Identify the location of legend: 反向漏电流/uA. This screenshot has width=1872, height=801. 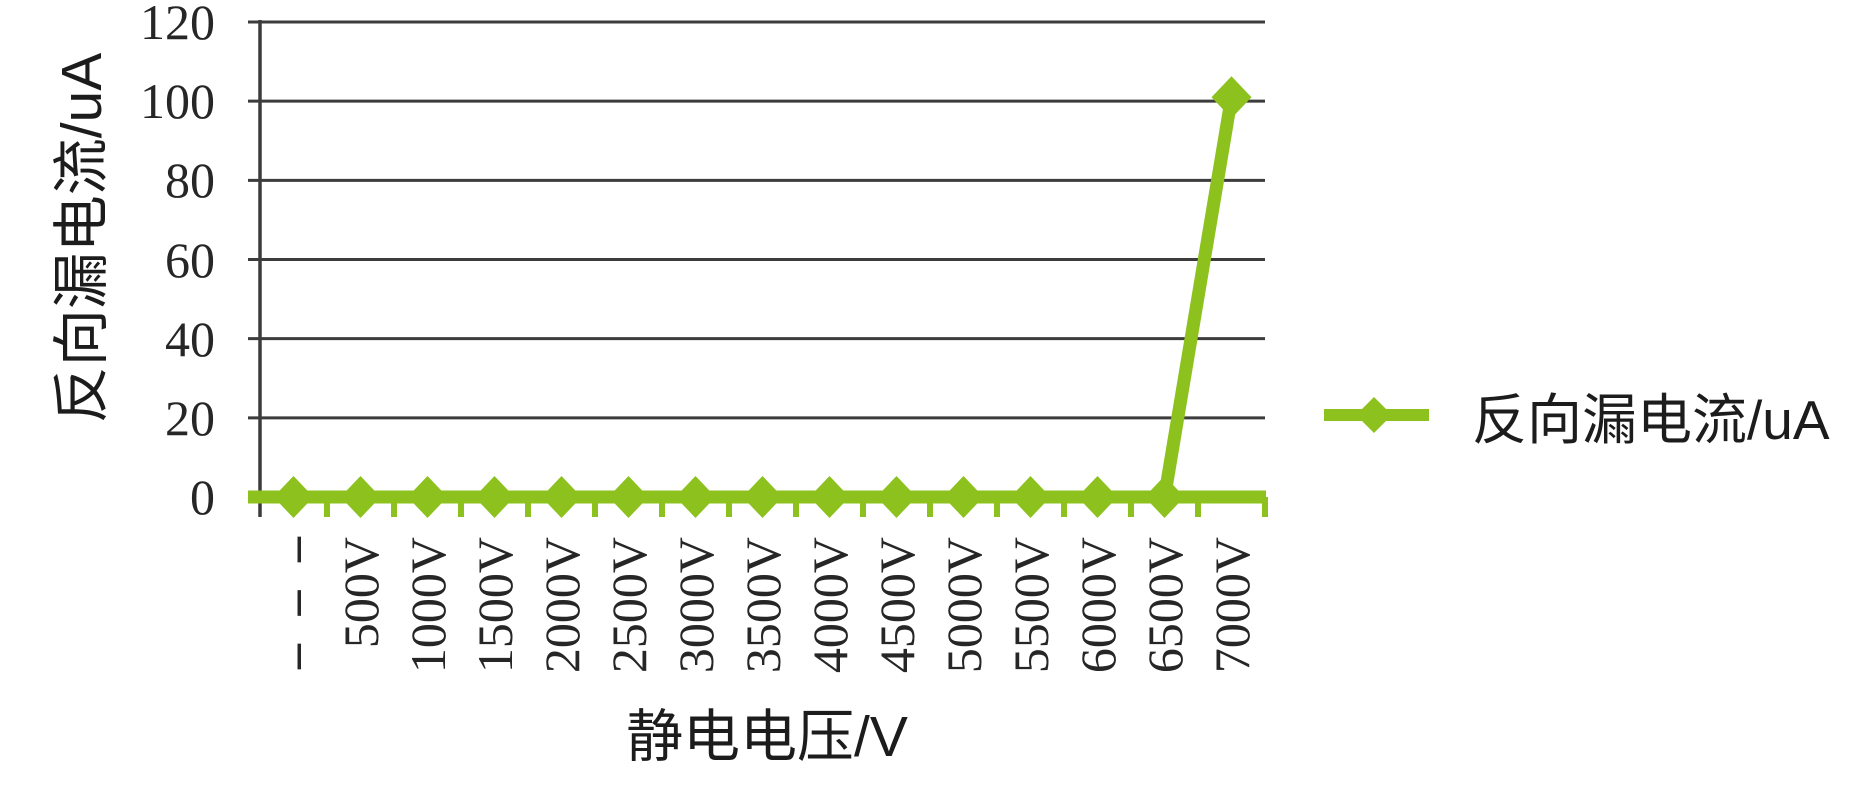
(1576, 415).